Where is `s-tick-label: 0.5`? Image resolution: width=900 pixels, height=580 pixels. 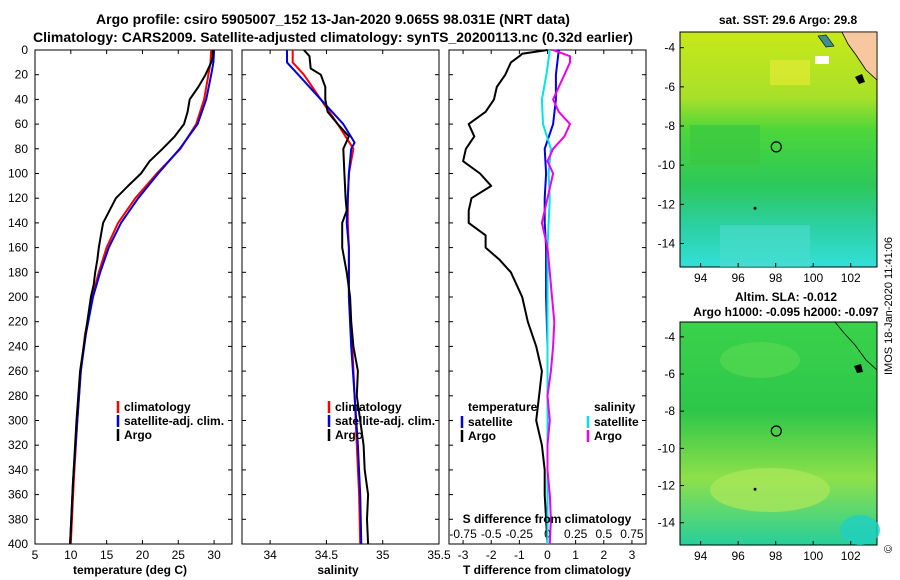 s-tick-label: 0.5 is located at coordinates (603, 534).